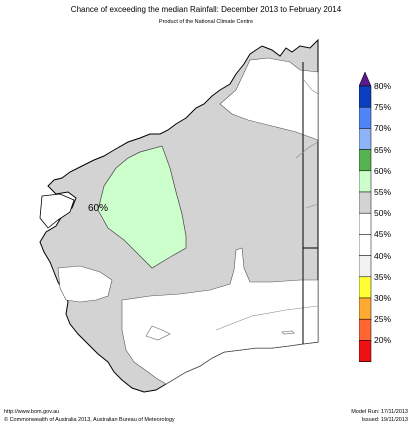 The image size is (412, 427). I want to click on legend-label: 30%, so click(383, 298).